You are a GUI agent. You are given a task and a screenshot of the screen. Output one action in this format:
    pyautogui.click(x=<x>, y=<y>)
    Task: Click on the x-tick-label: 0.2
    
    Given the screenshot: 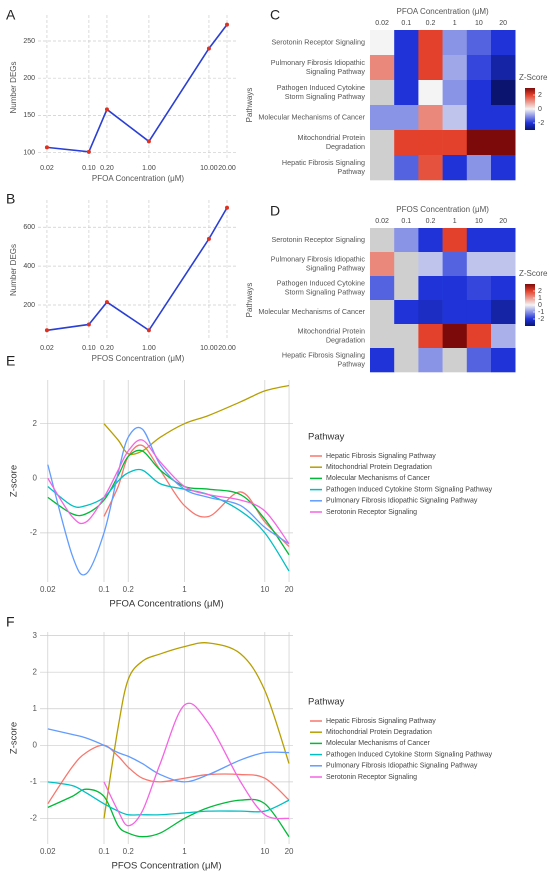 What is the action you would take?
    pyautogui.click(x=129, y=589)
    